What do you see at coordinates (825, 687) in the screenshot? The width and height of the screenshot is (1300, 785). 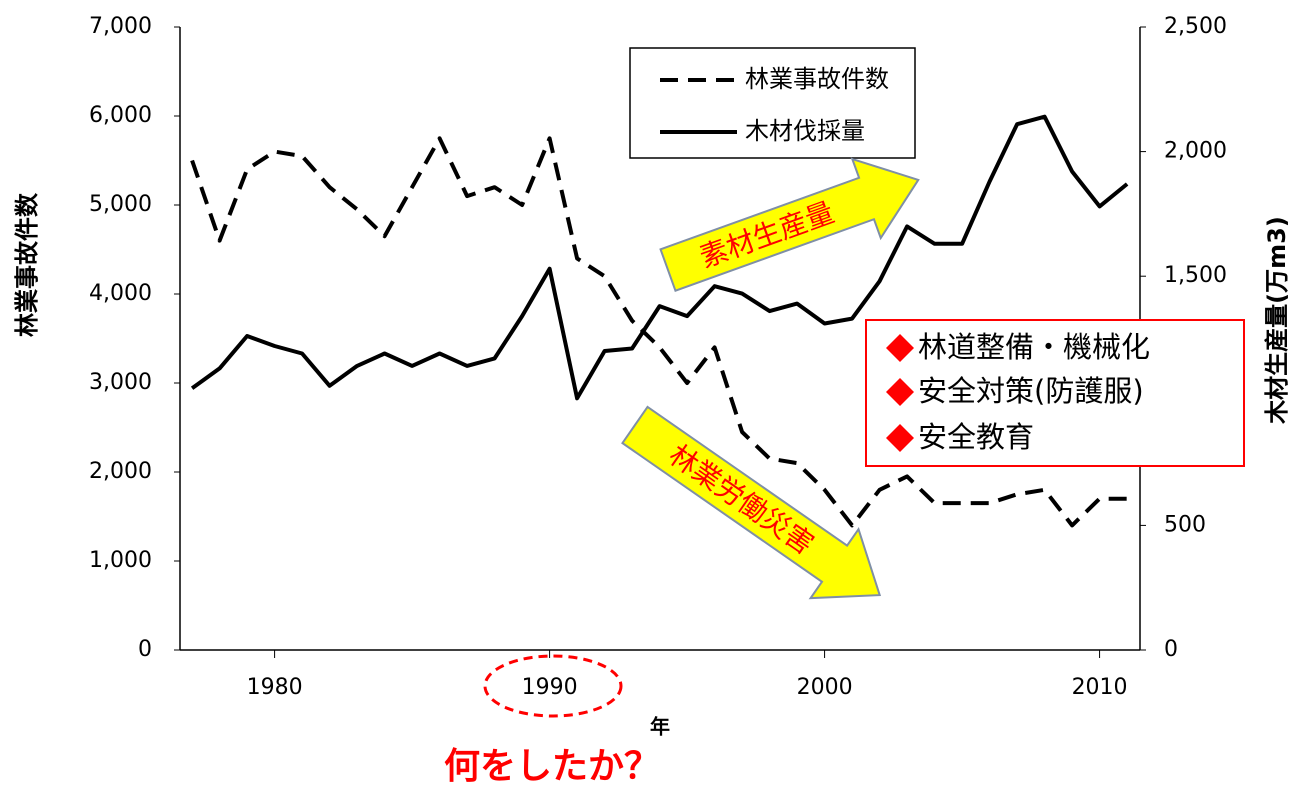 I see `x-tick-label: 2000` at bounding box center [825, 687].